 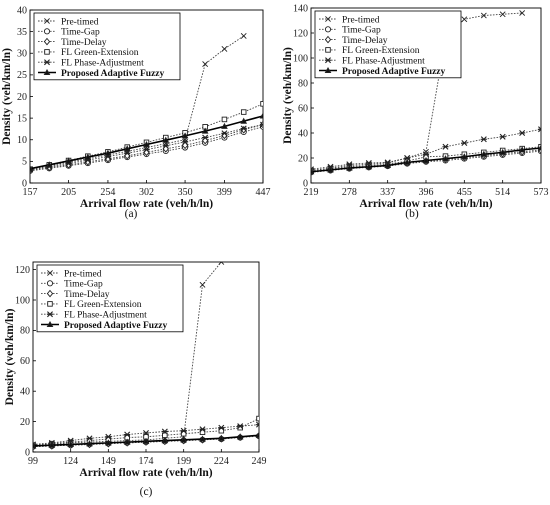 What do you see at coordinates (464, 192) in the screenshot?
I see `x-tick-label: 455` at bounding box center [464, 192].